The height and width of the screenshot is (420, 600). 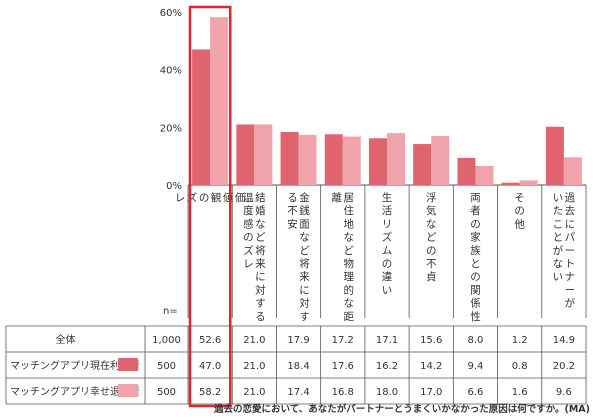 What do you see at coordinates (475, 366) in the screenshot?
I see `table-cell: 9.4` at bounding box center [475, 366].